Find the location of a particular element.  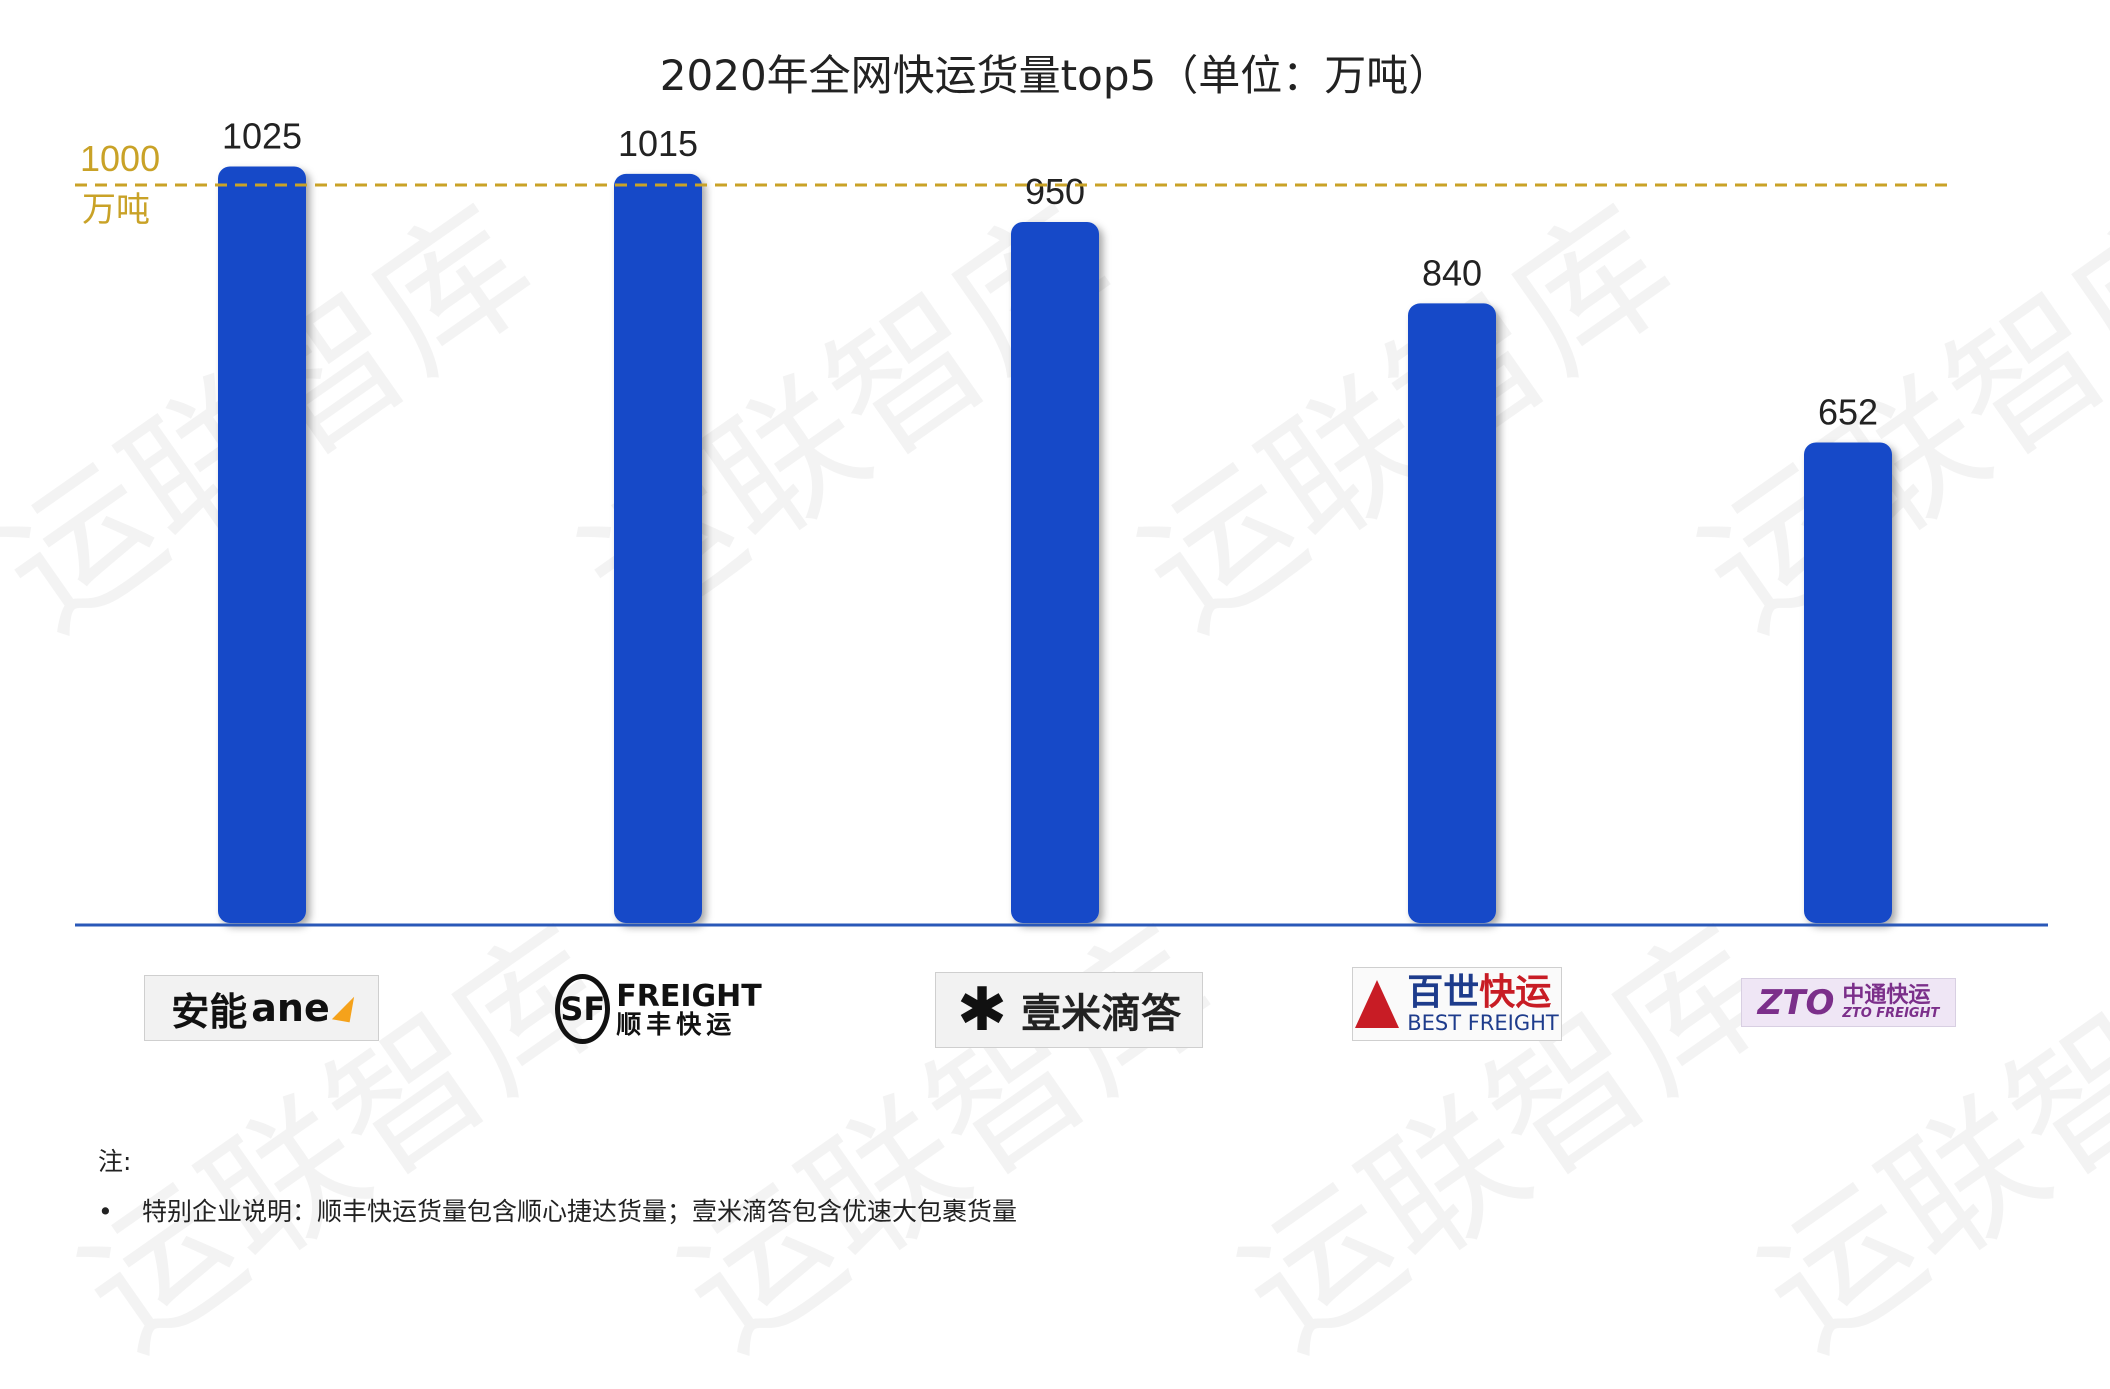

reference-line-value: 1000 is located at coordinates (120, 158).